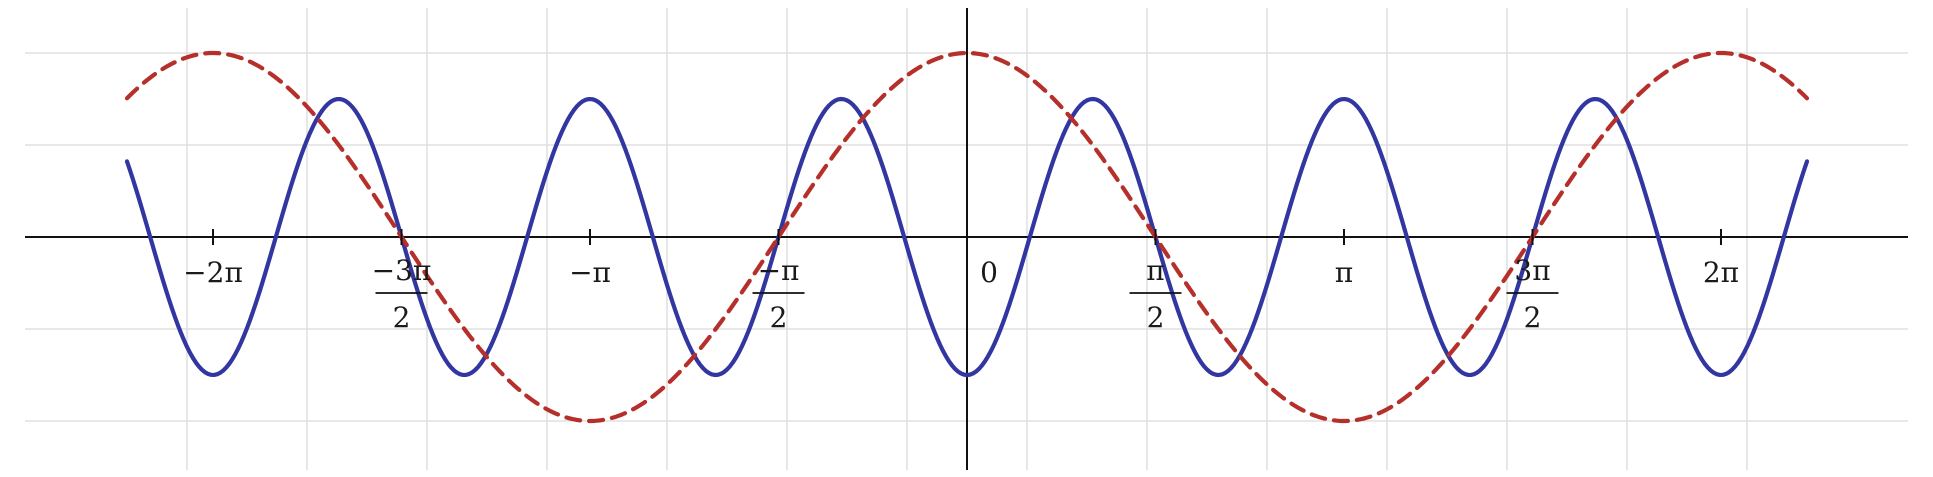 This screenshot has height=477, width=1933. I want to click on x-tick-label-numerator: −3π, so click(402, 270).